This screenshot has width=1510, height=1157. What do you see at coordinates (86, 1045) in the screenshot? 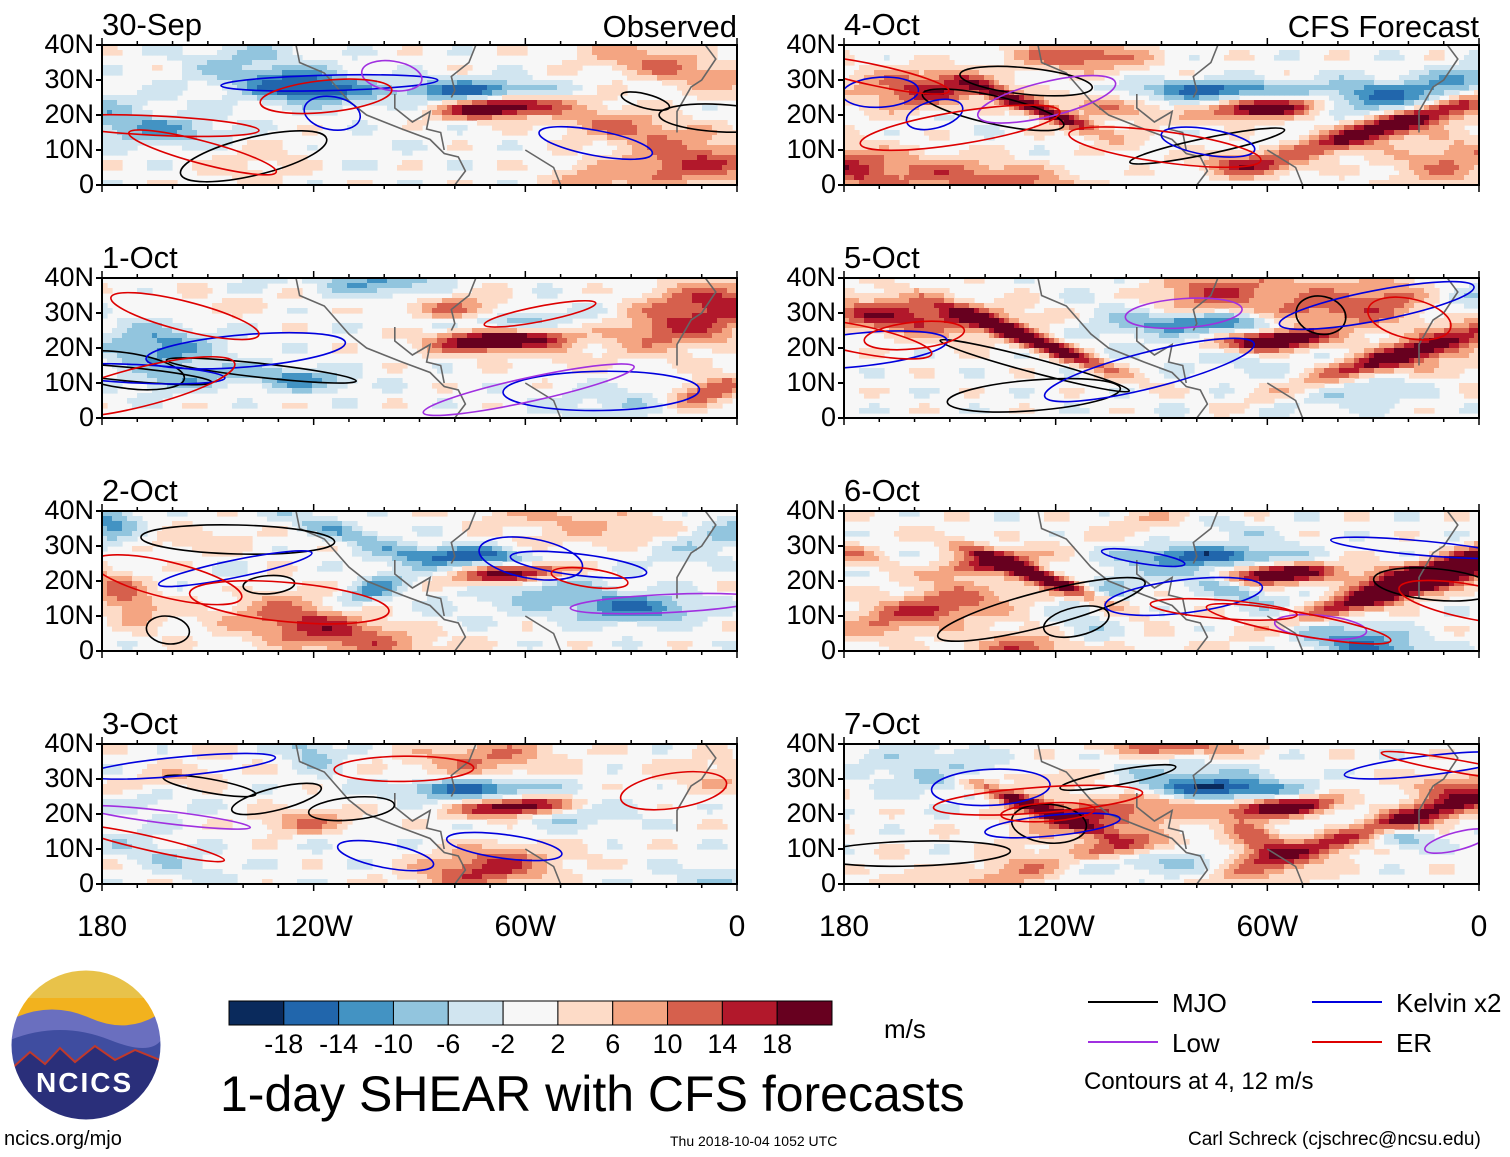
I see `ncics-logo` at bounding box center [86, 1045].